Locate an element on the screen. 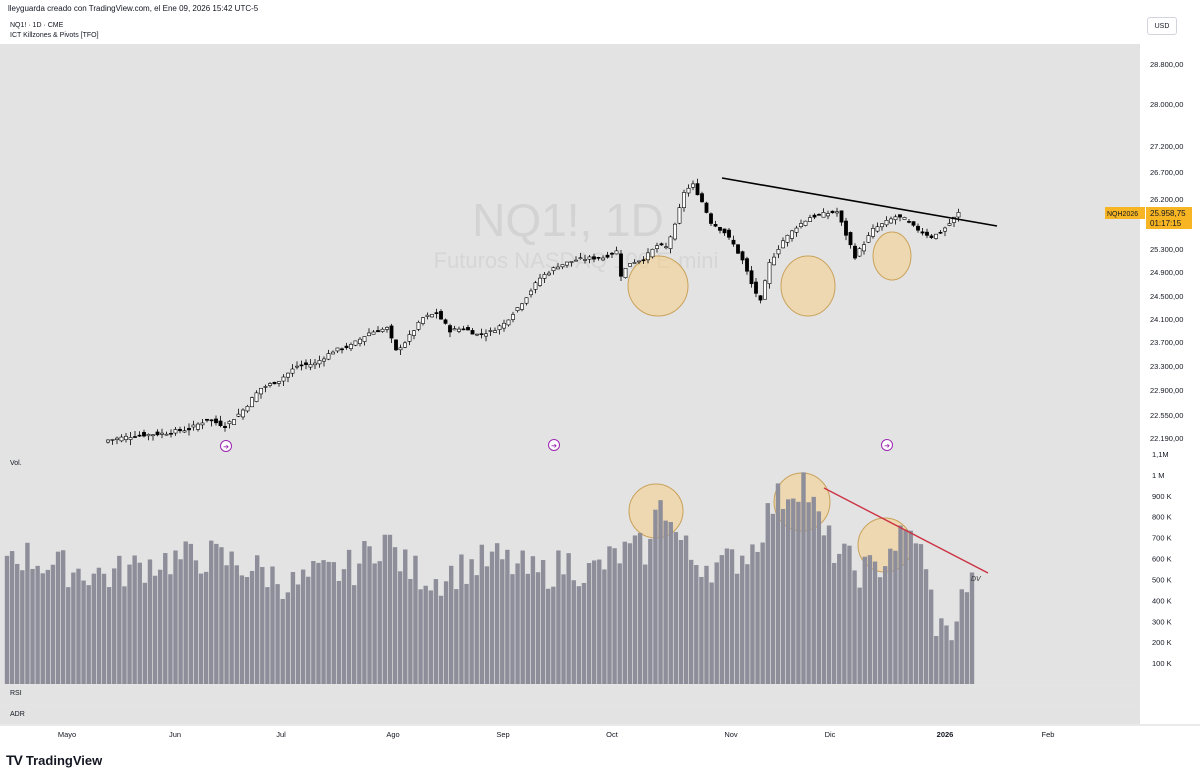 This screenshot has width=1200, height=779. currency-button: USD is located at coordinates (1162, 26).